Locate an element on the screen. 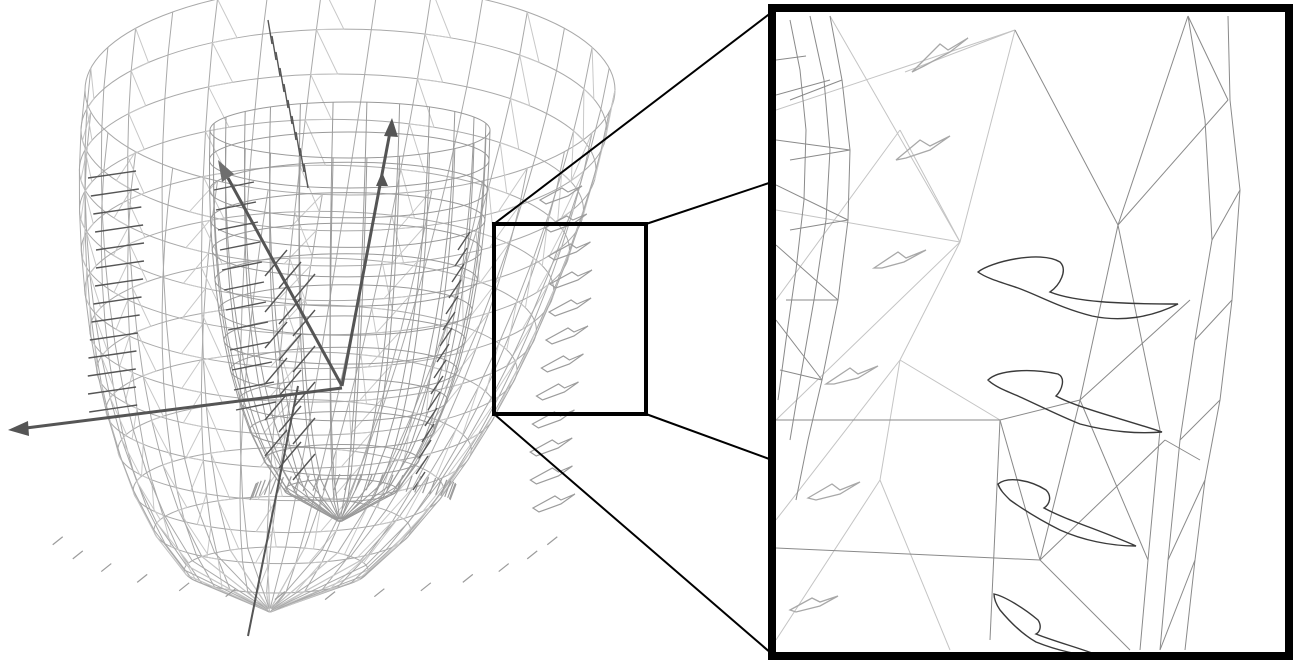 This screenshot has width=1293, height=660. axis-arrowhead-up is located at coordinates (391, 127).